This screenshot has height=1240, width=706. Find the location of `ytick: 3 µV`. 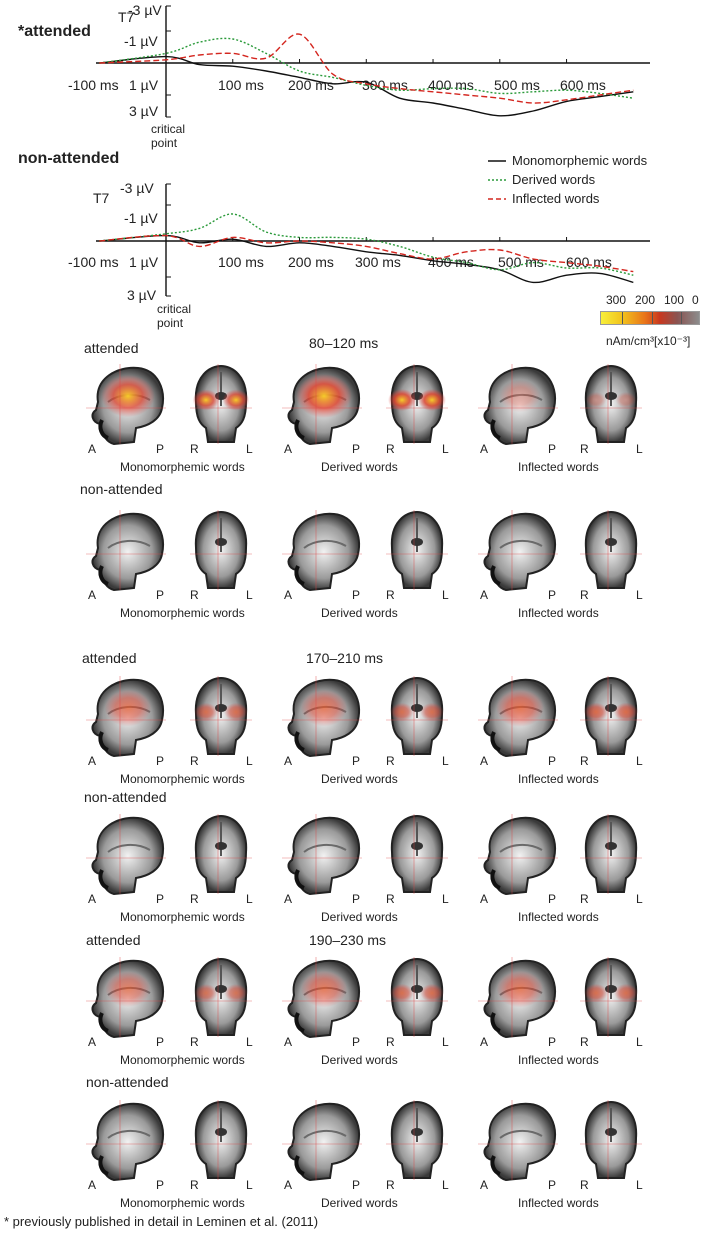

ytick: 3 µV is located at coordinates (142, 295).